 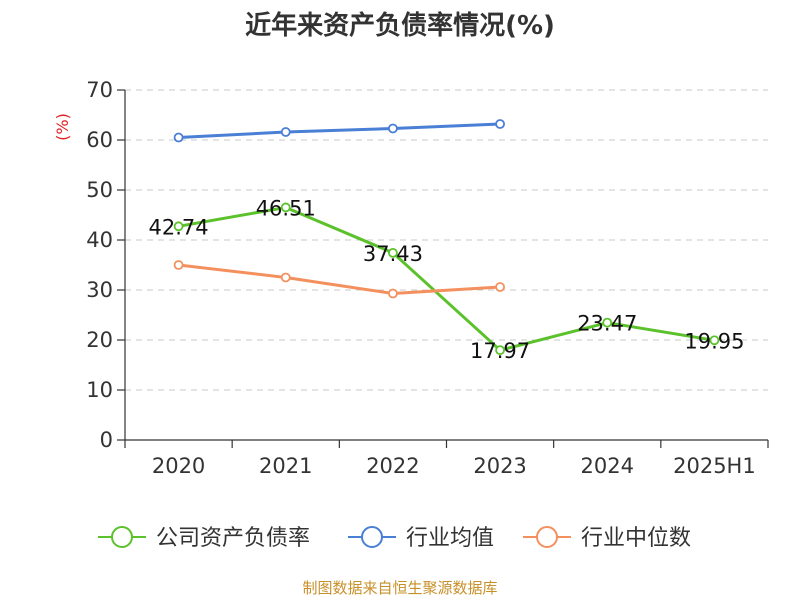 I want to click on data-label: 46.51, so click(x=286, y=208).